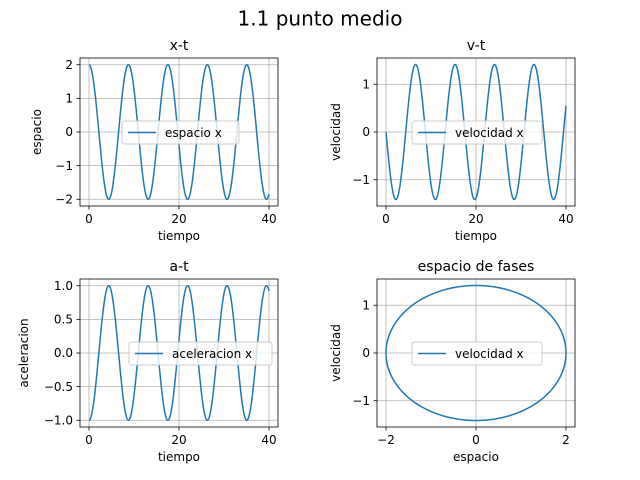  What do you see at coordinates (320, 19) in the screenshot?
I see `figure-suptitle: 1.1 punto medio` at bounding box center [320, 19].